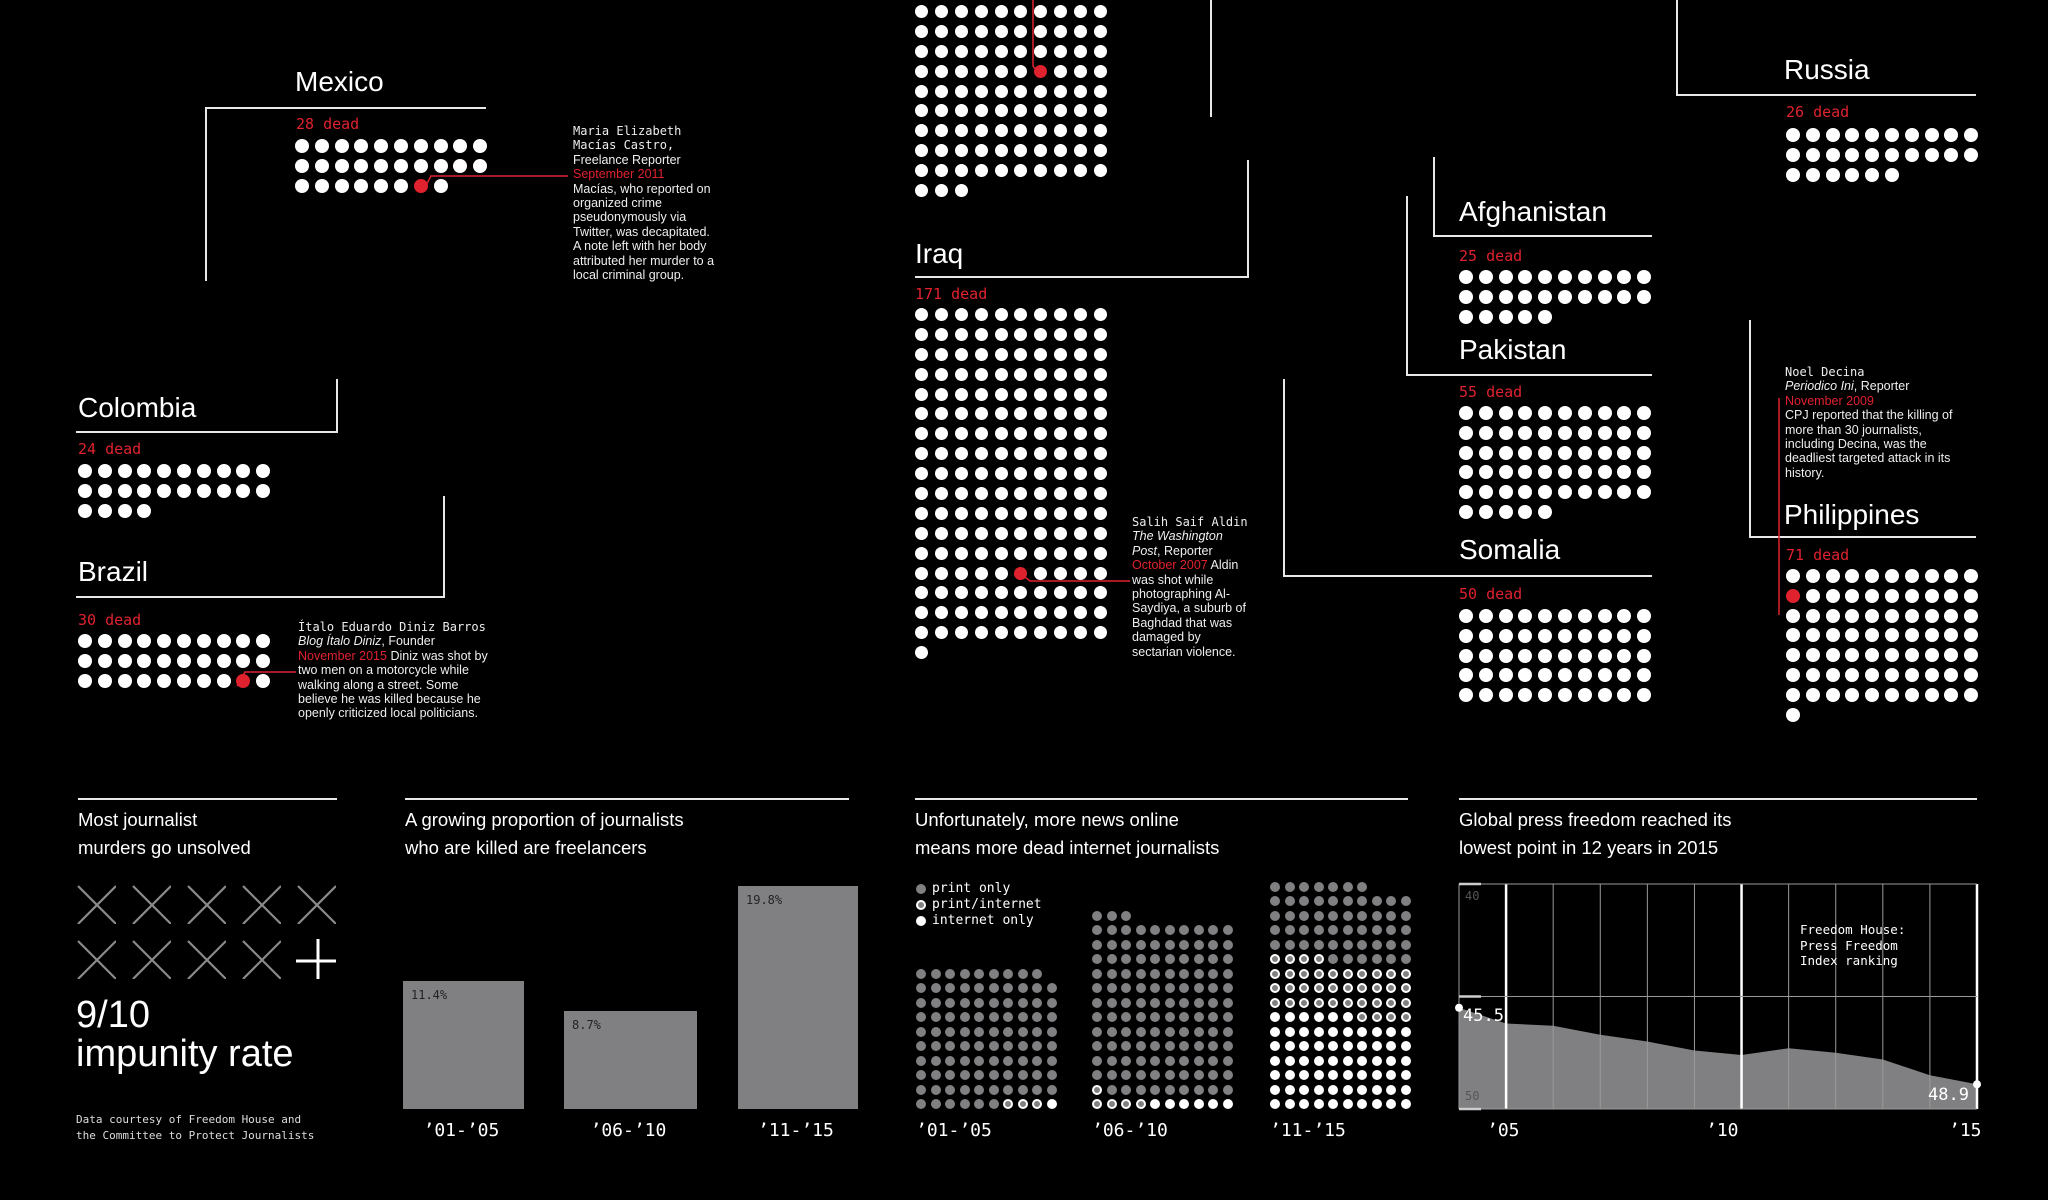 Image resolution: width=2048 pixels, height=1200 pixels. Describe the element at coordinates (1177, 543) in the screenshot. I see `outlet: The Washington Post` at that location.